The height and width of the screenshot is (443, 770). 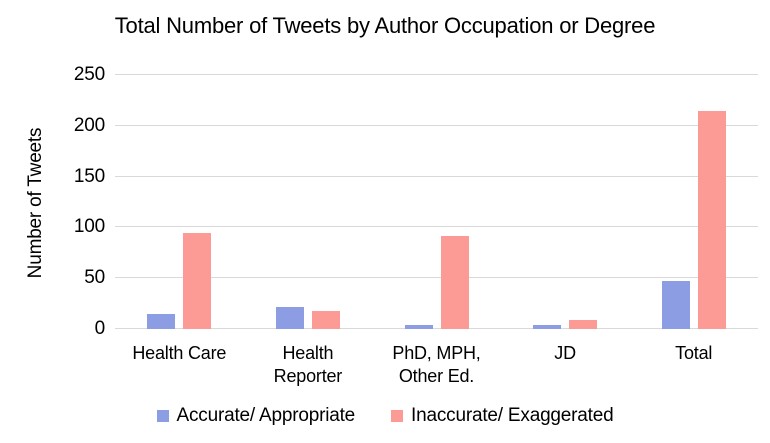 I want to click on legend-label: Accurate/ Appropriate, so click(x=266, y=415).